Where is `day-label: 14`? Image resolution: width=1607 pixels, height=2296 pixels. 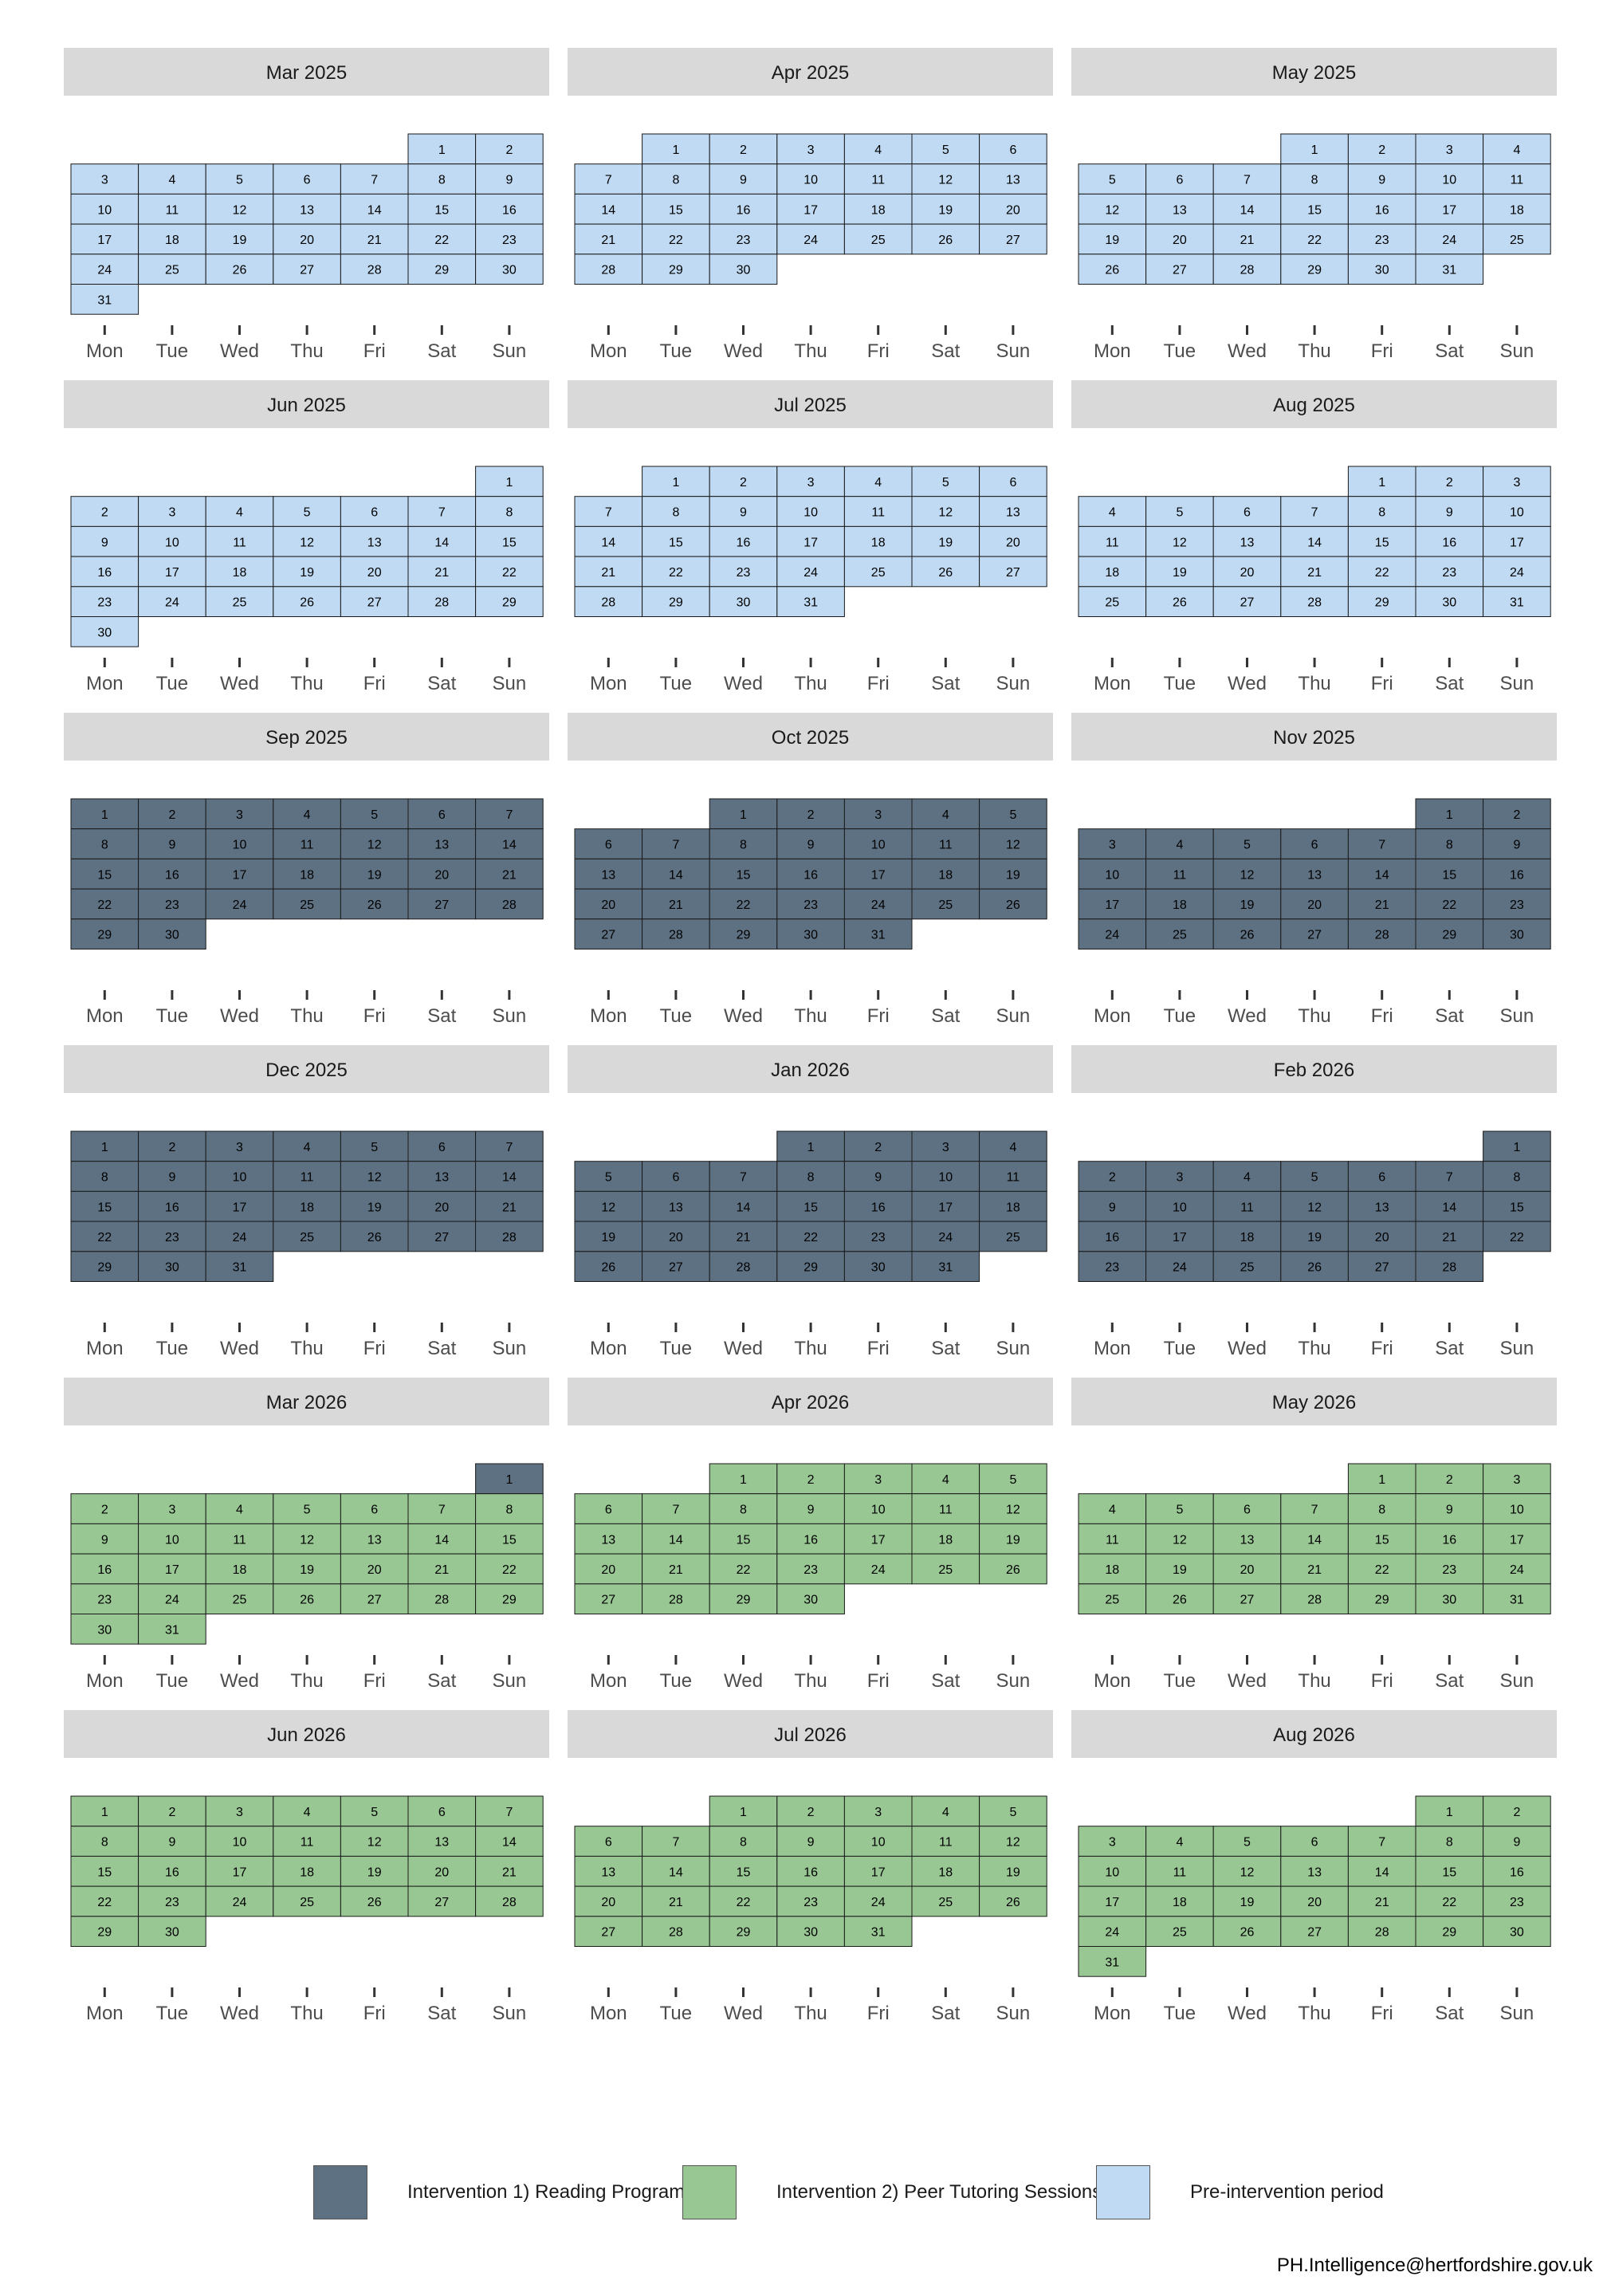 day-label: 14 is located at coordinates (1382, 1872).